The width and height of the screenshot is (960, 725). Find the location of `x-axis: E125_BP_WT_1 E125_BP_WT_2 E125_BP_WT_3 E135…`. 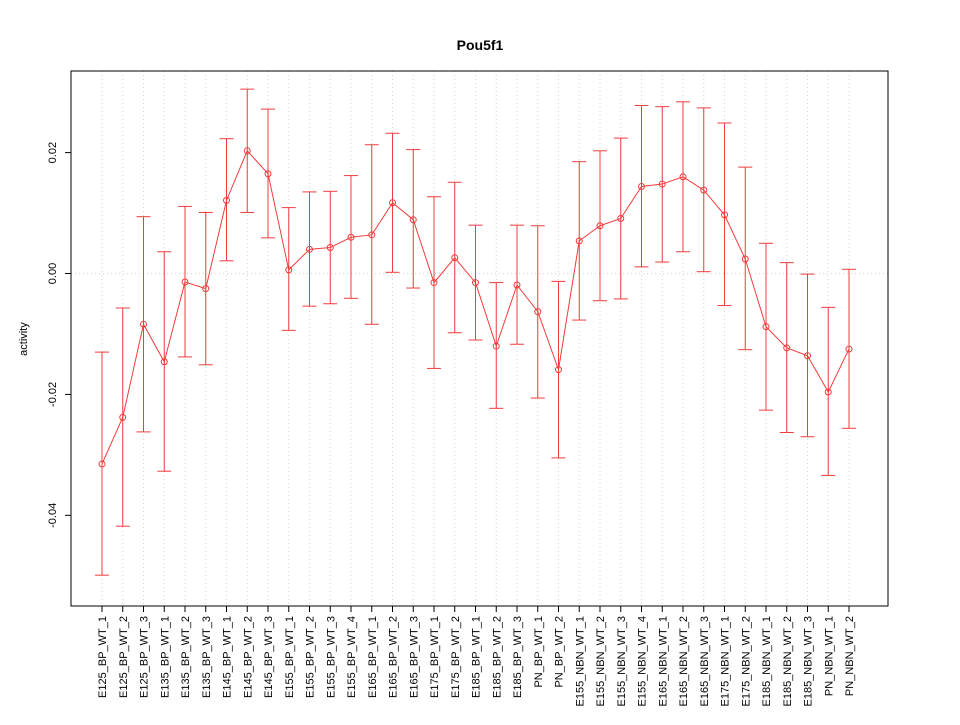

x-axis: E125_BP_WT_1 E125_BP_WT_2 E125_BP_WT_3 E135… is located at coordinates (476, 656).